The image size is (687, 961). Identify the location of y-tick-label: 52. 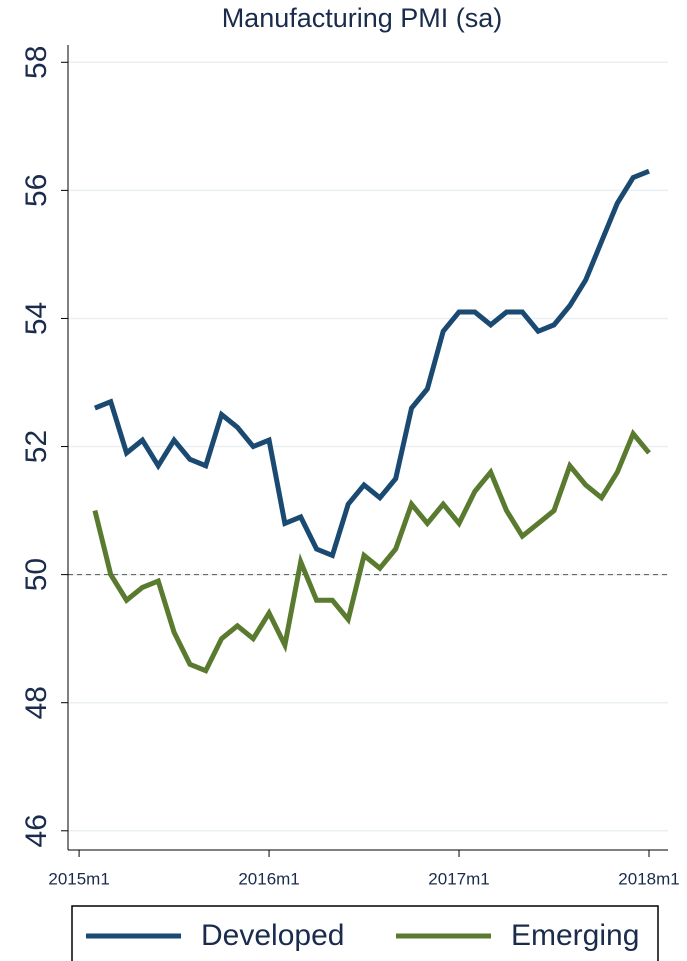
(36, 446).